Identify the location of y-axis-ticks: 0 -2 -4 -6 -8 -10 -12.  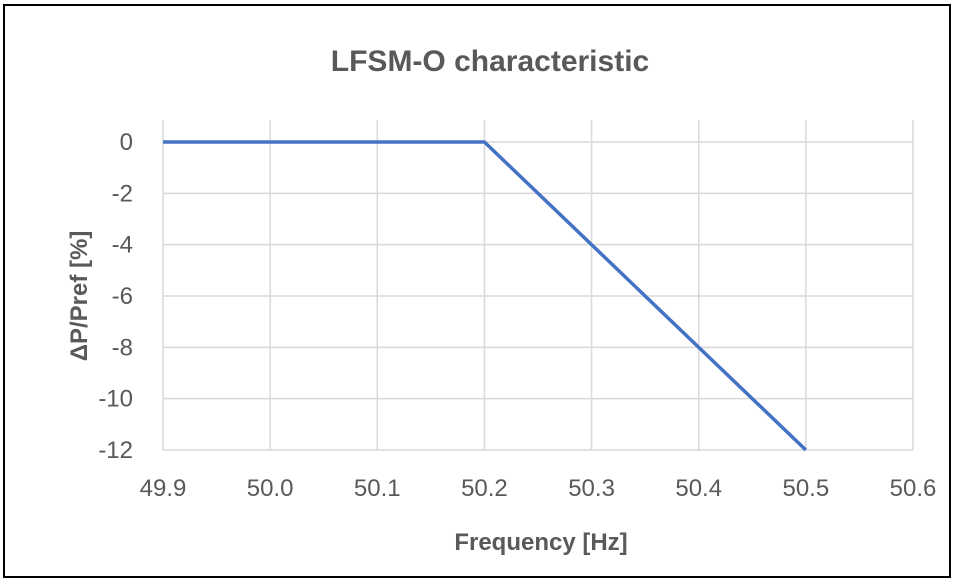
(115, 296).